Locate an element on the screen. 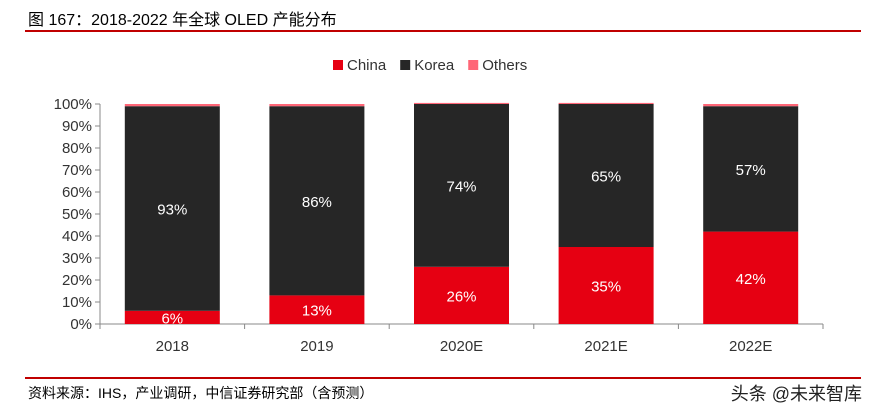 The image size is (874, 420). data-label-korea: 57% is located at coordinates (751, 170).